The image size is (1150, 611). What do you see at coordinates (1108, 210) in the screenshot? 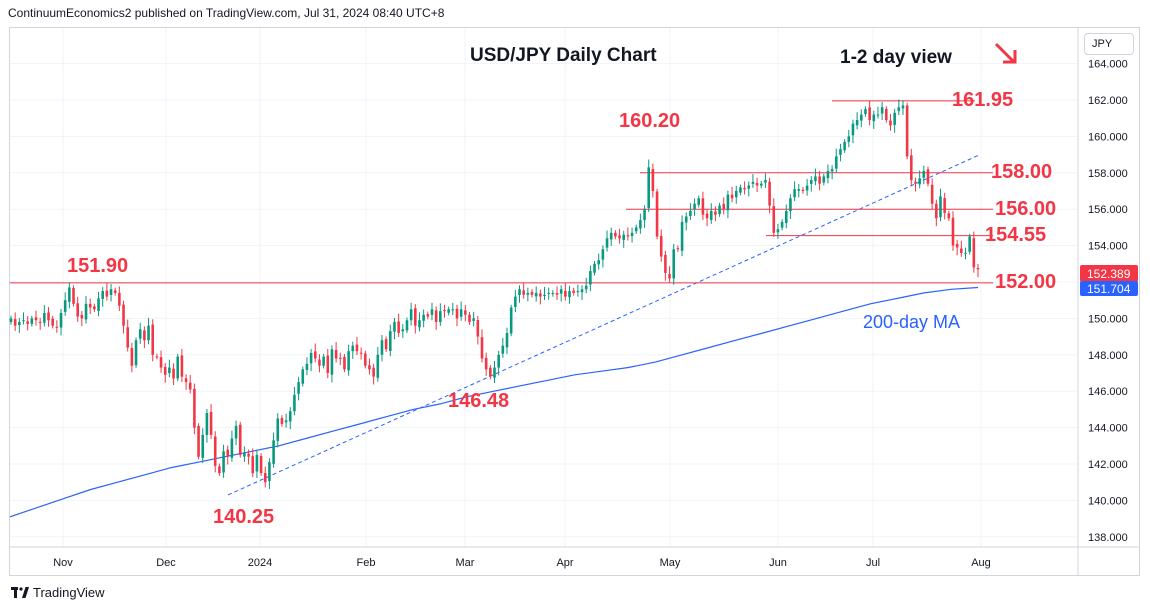
I see `y-tick-label: 156.000` at bounding box center [1108, 210].